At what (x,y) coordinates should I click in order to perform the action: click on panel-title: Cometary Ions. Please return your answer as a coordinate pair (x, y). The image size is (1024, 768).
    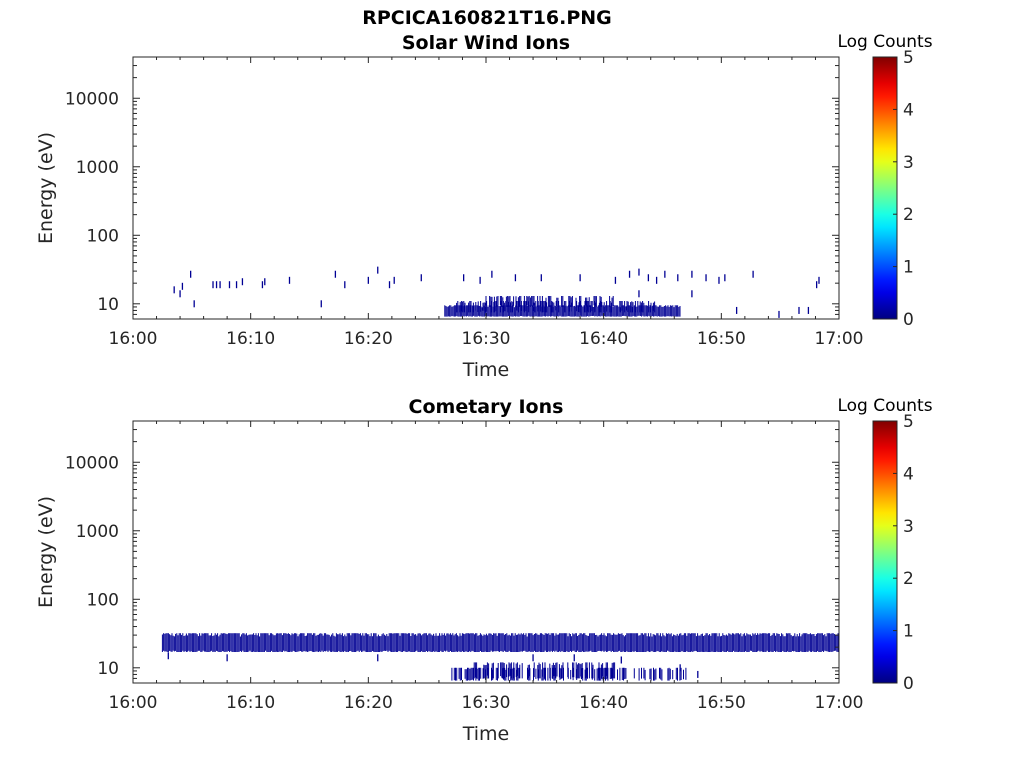
    Looking at the image, I should click on (486, 407).